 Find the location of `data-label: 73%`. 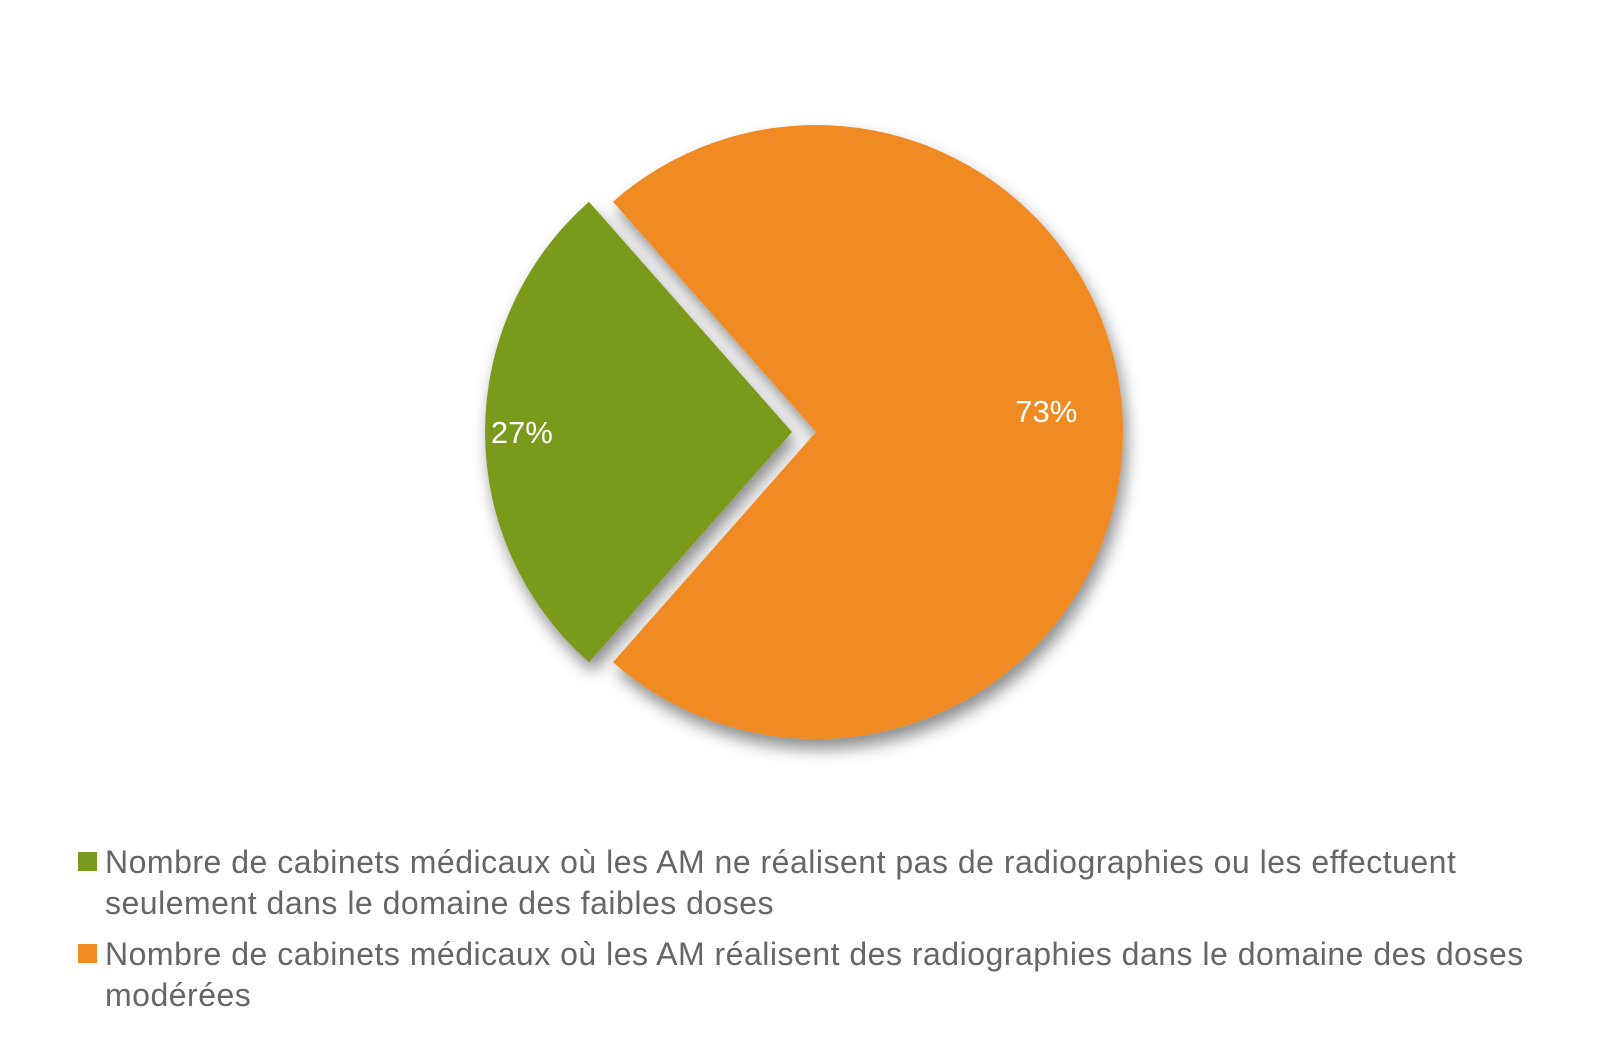

data-label: 73% is located at coordinates (1046, 411).